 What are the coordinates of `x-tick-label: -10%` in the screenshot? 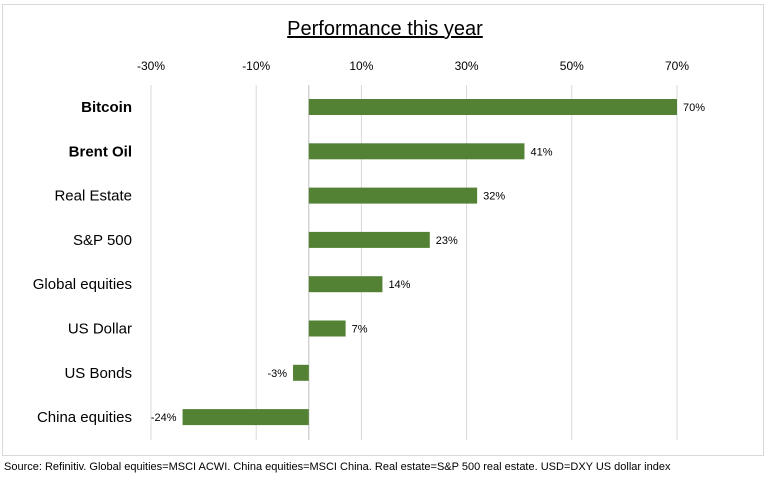 It's located at (256, 66).